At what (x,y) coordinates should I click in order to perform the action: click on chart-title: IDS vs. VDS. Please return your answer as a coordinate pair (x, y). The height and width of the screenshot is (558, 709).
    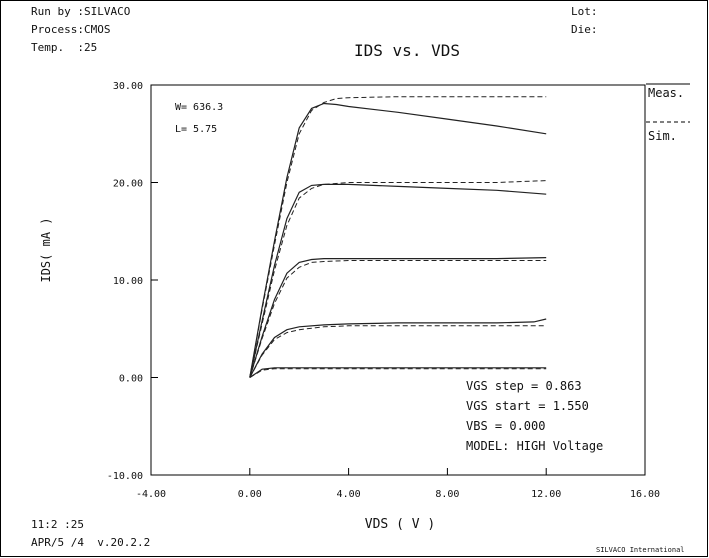
    Looking at the image, I should click on (407, 50).